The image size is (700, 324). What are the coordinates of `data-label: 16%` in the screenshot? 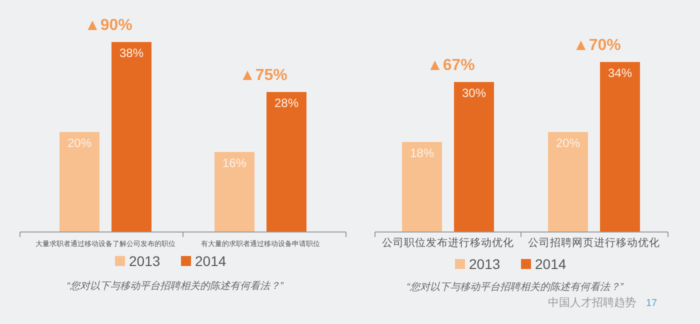 It's located at (234, 163).